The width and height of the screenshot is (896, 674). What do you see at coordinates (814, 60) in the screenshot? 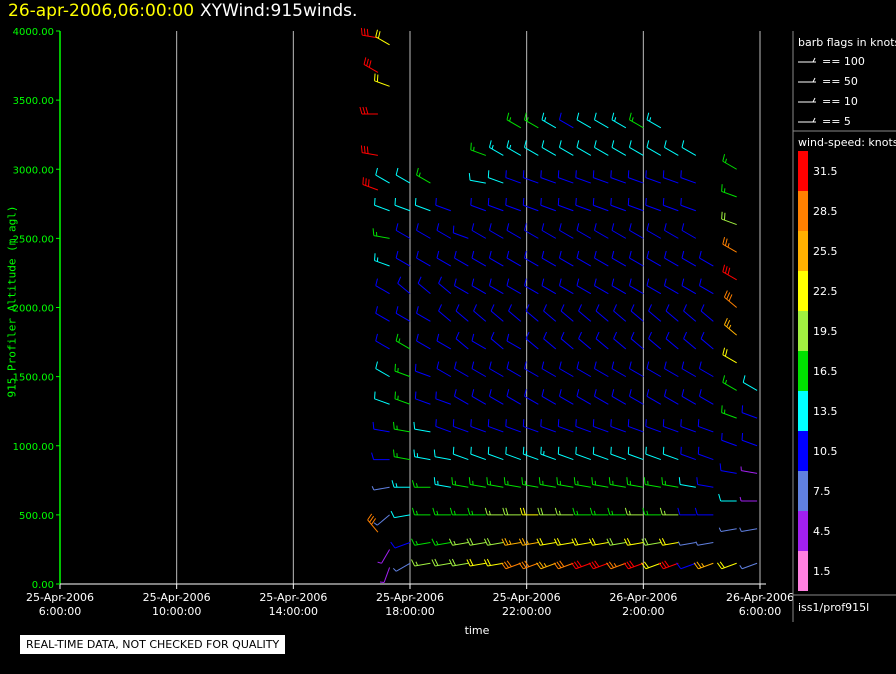
I see `barb-legend-flag` at bounding box center [814, 60].